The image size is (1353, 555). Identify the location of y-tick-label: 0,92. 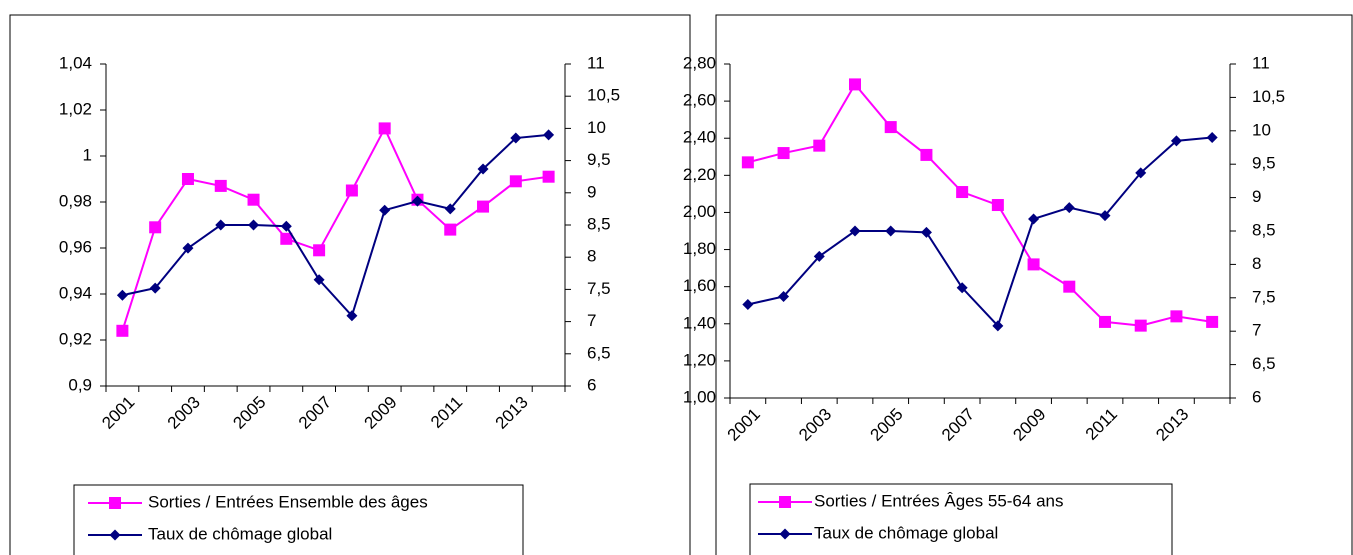
(75, 338).